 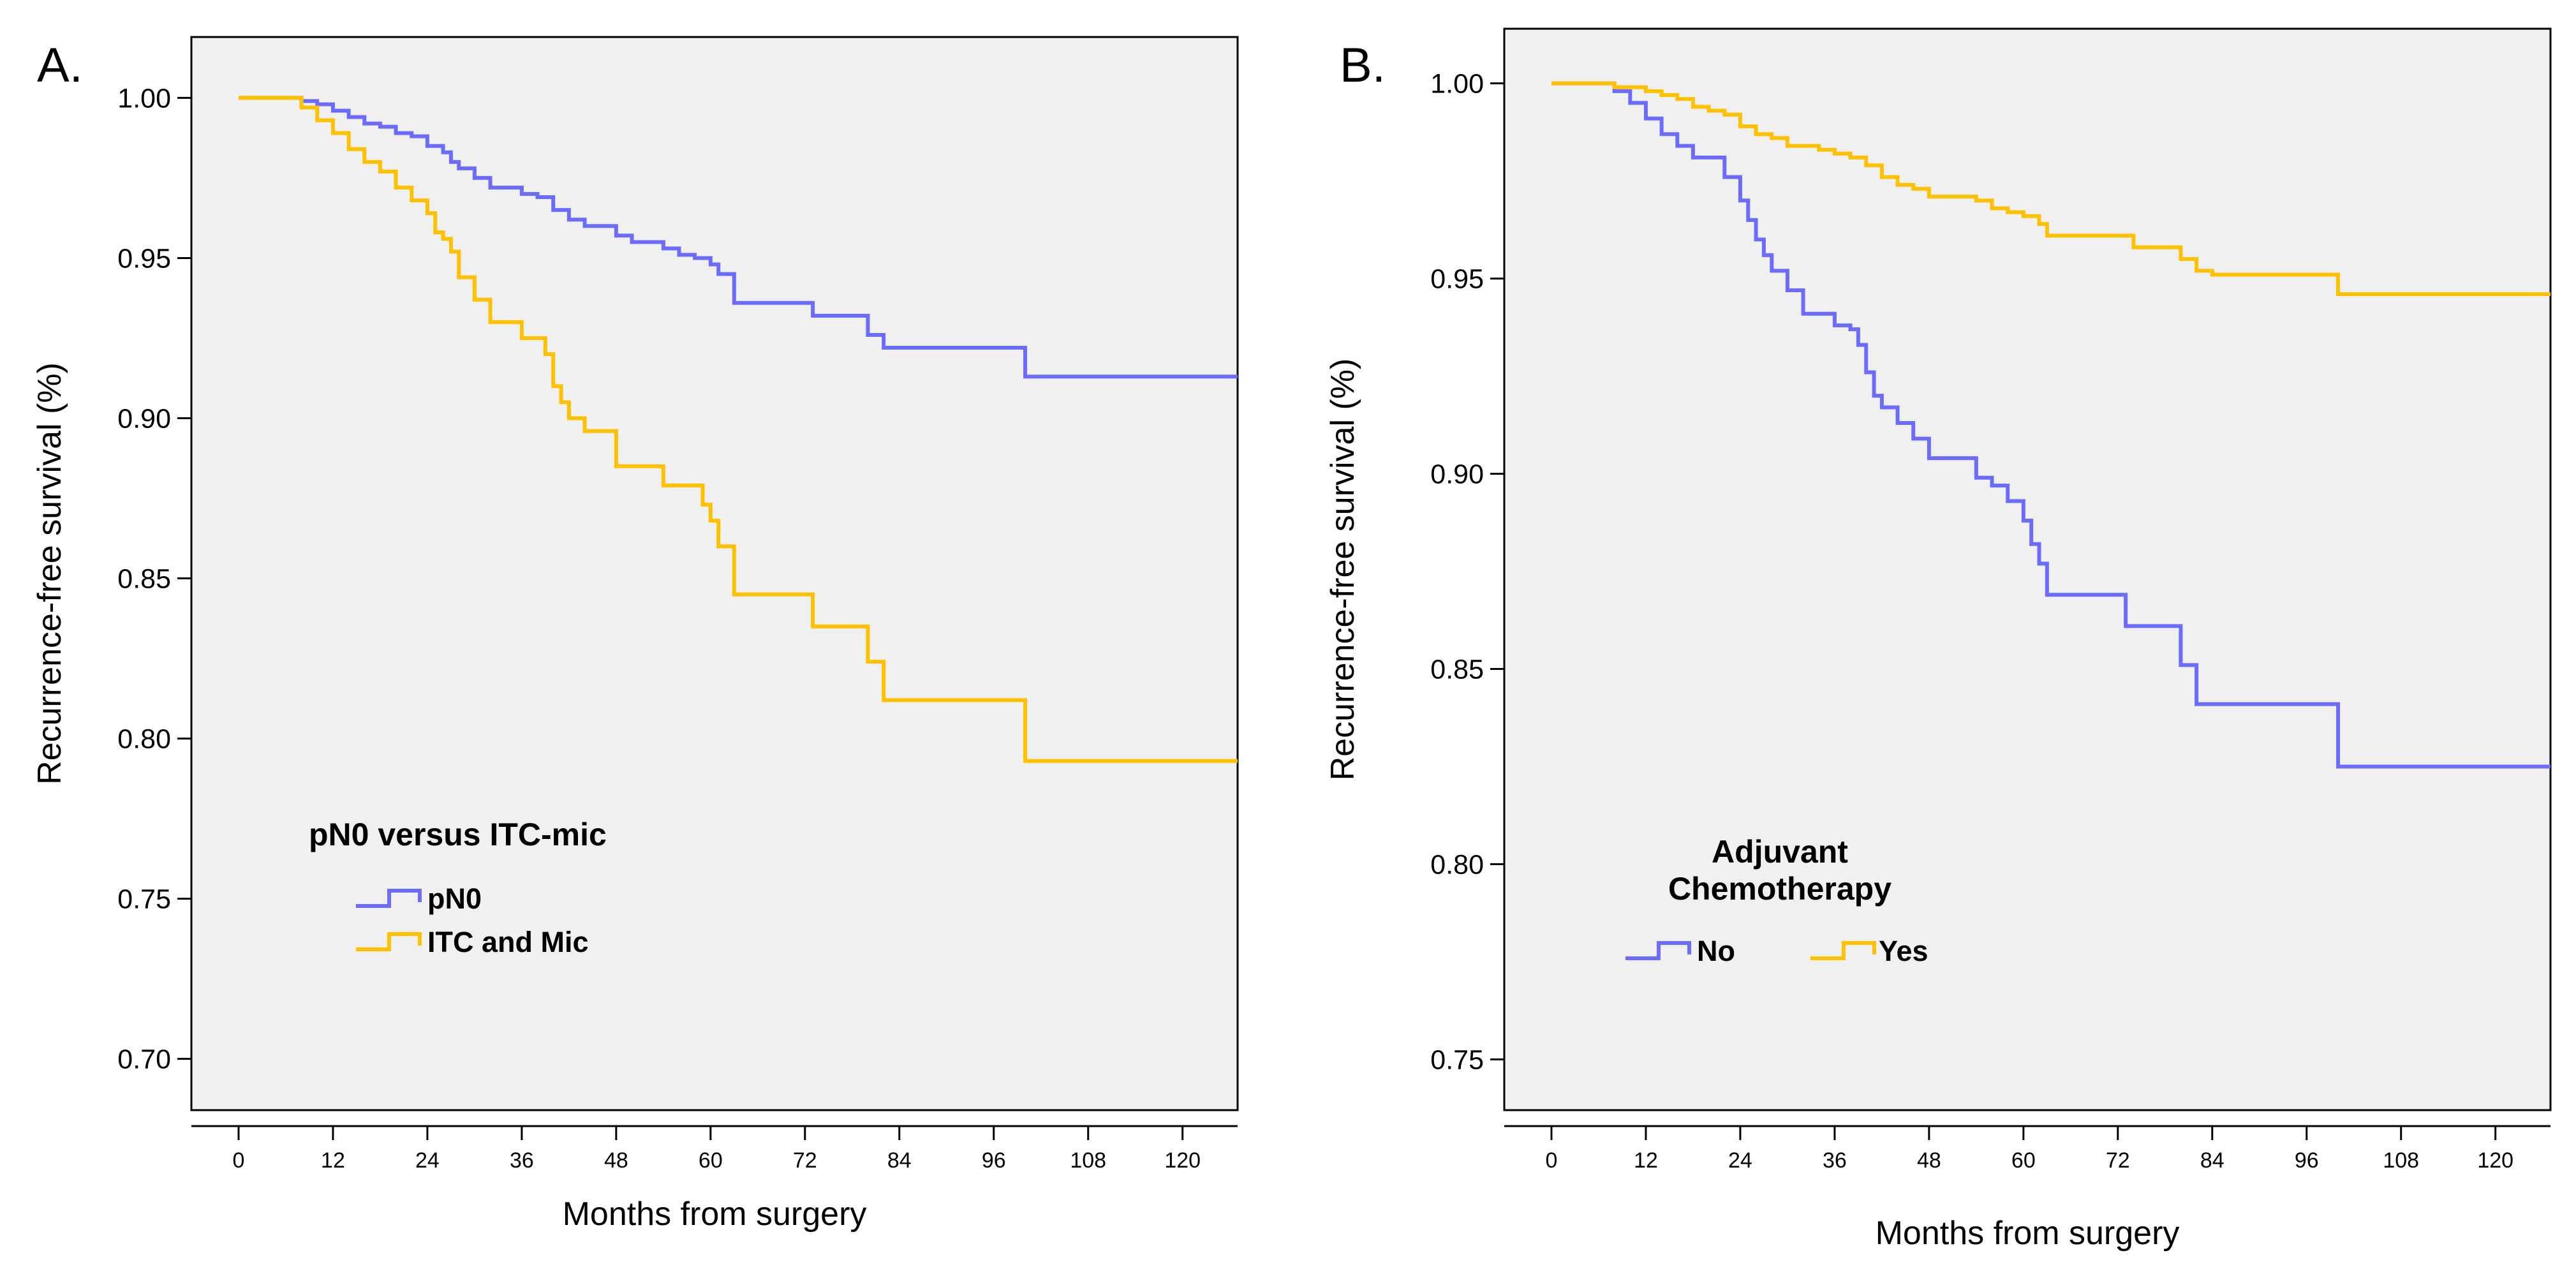 I want to click on legend: pN0 versus ITC-mic pN0 ITC and Mic, so click(x=458, y=887).